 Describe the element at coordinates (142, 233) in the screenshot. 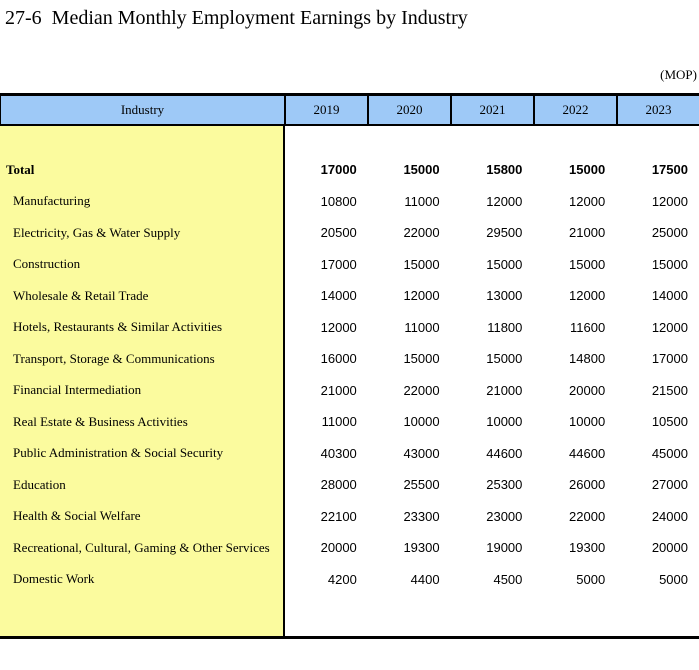

I see `row-label: Electricity, Gas & Water Supply` at that location.